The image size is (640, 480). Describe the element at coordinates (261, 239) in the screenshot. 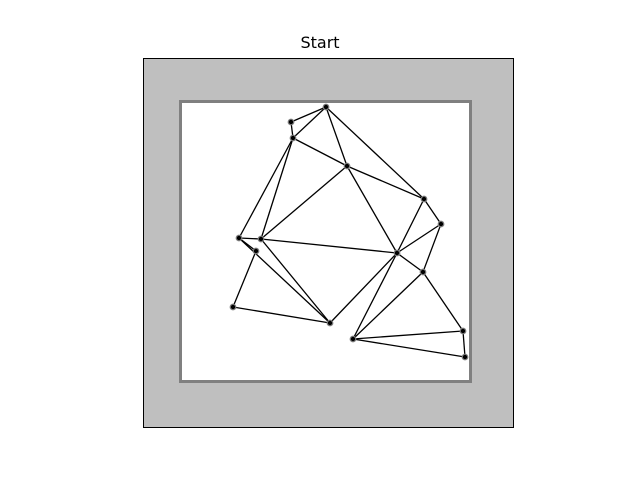

I see `node-n8` at that location.